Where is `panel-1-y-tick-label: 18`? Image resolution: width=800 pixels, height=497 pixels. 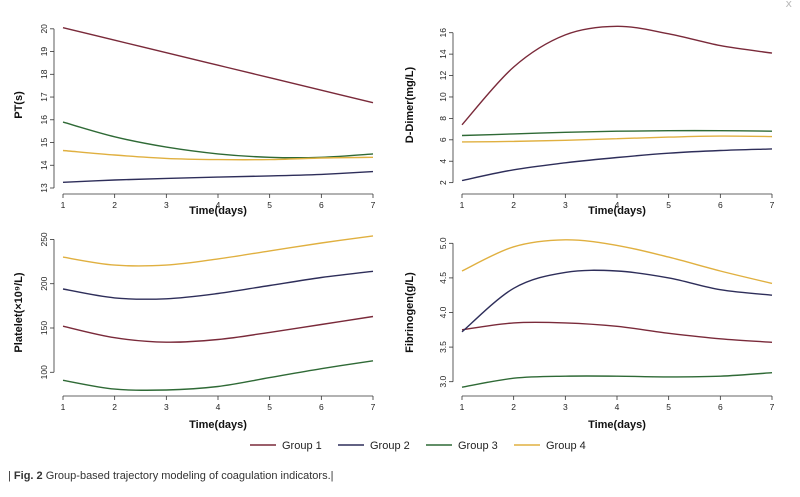
panel-1-y-tick-label: 18 is located at coordinates (44, 74).